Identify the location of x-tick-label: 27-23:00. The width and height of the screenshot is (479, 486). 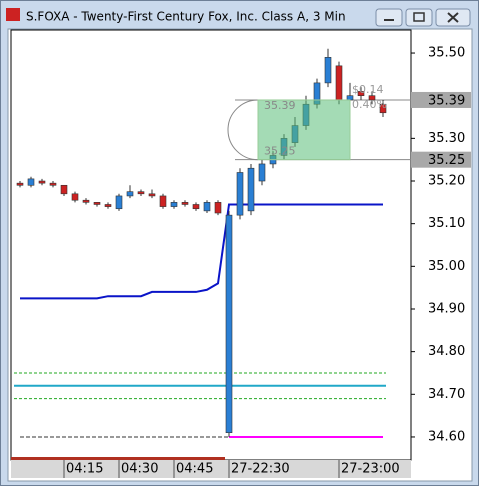
(370, 469).